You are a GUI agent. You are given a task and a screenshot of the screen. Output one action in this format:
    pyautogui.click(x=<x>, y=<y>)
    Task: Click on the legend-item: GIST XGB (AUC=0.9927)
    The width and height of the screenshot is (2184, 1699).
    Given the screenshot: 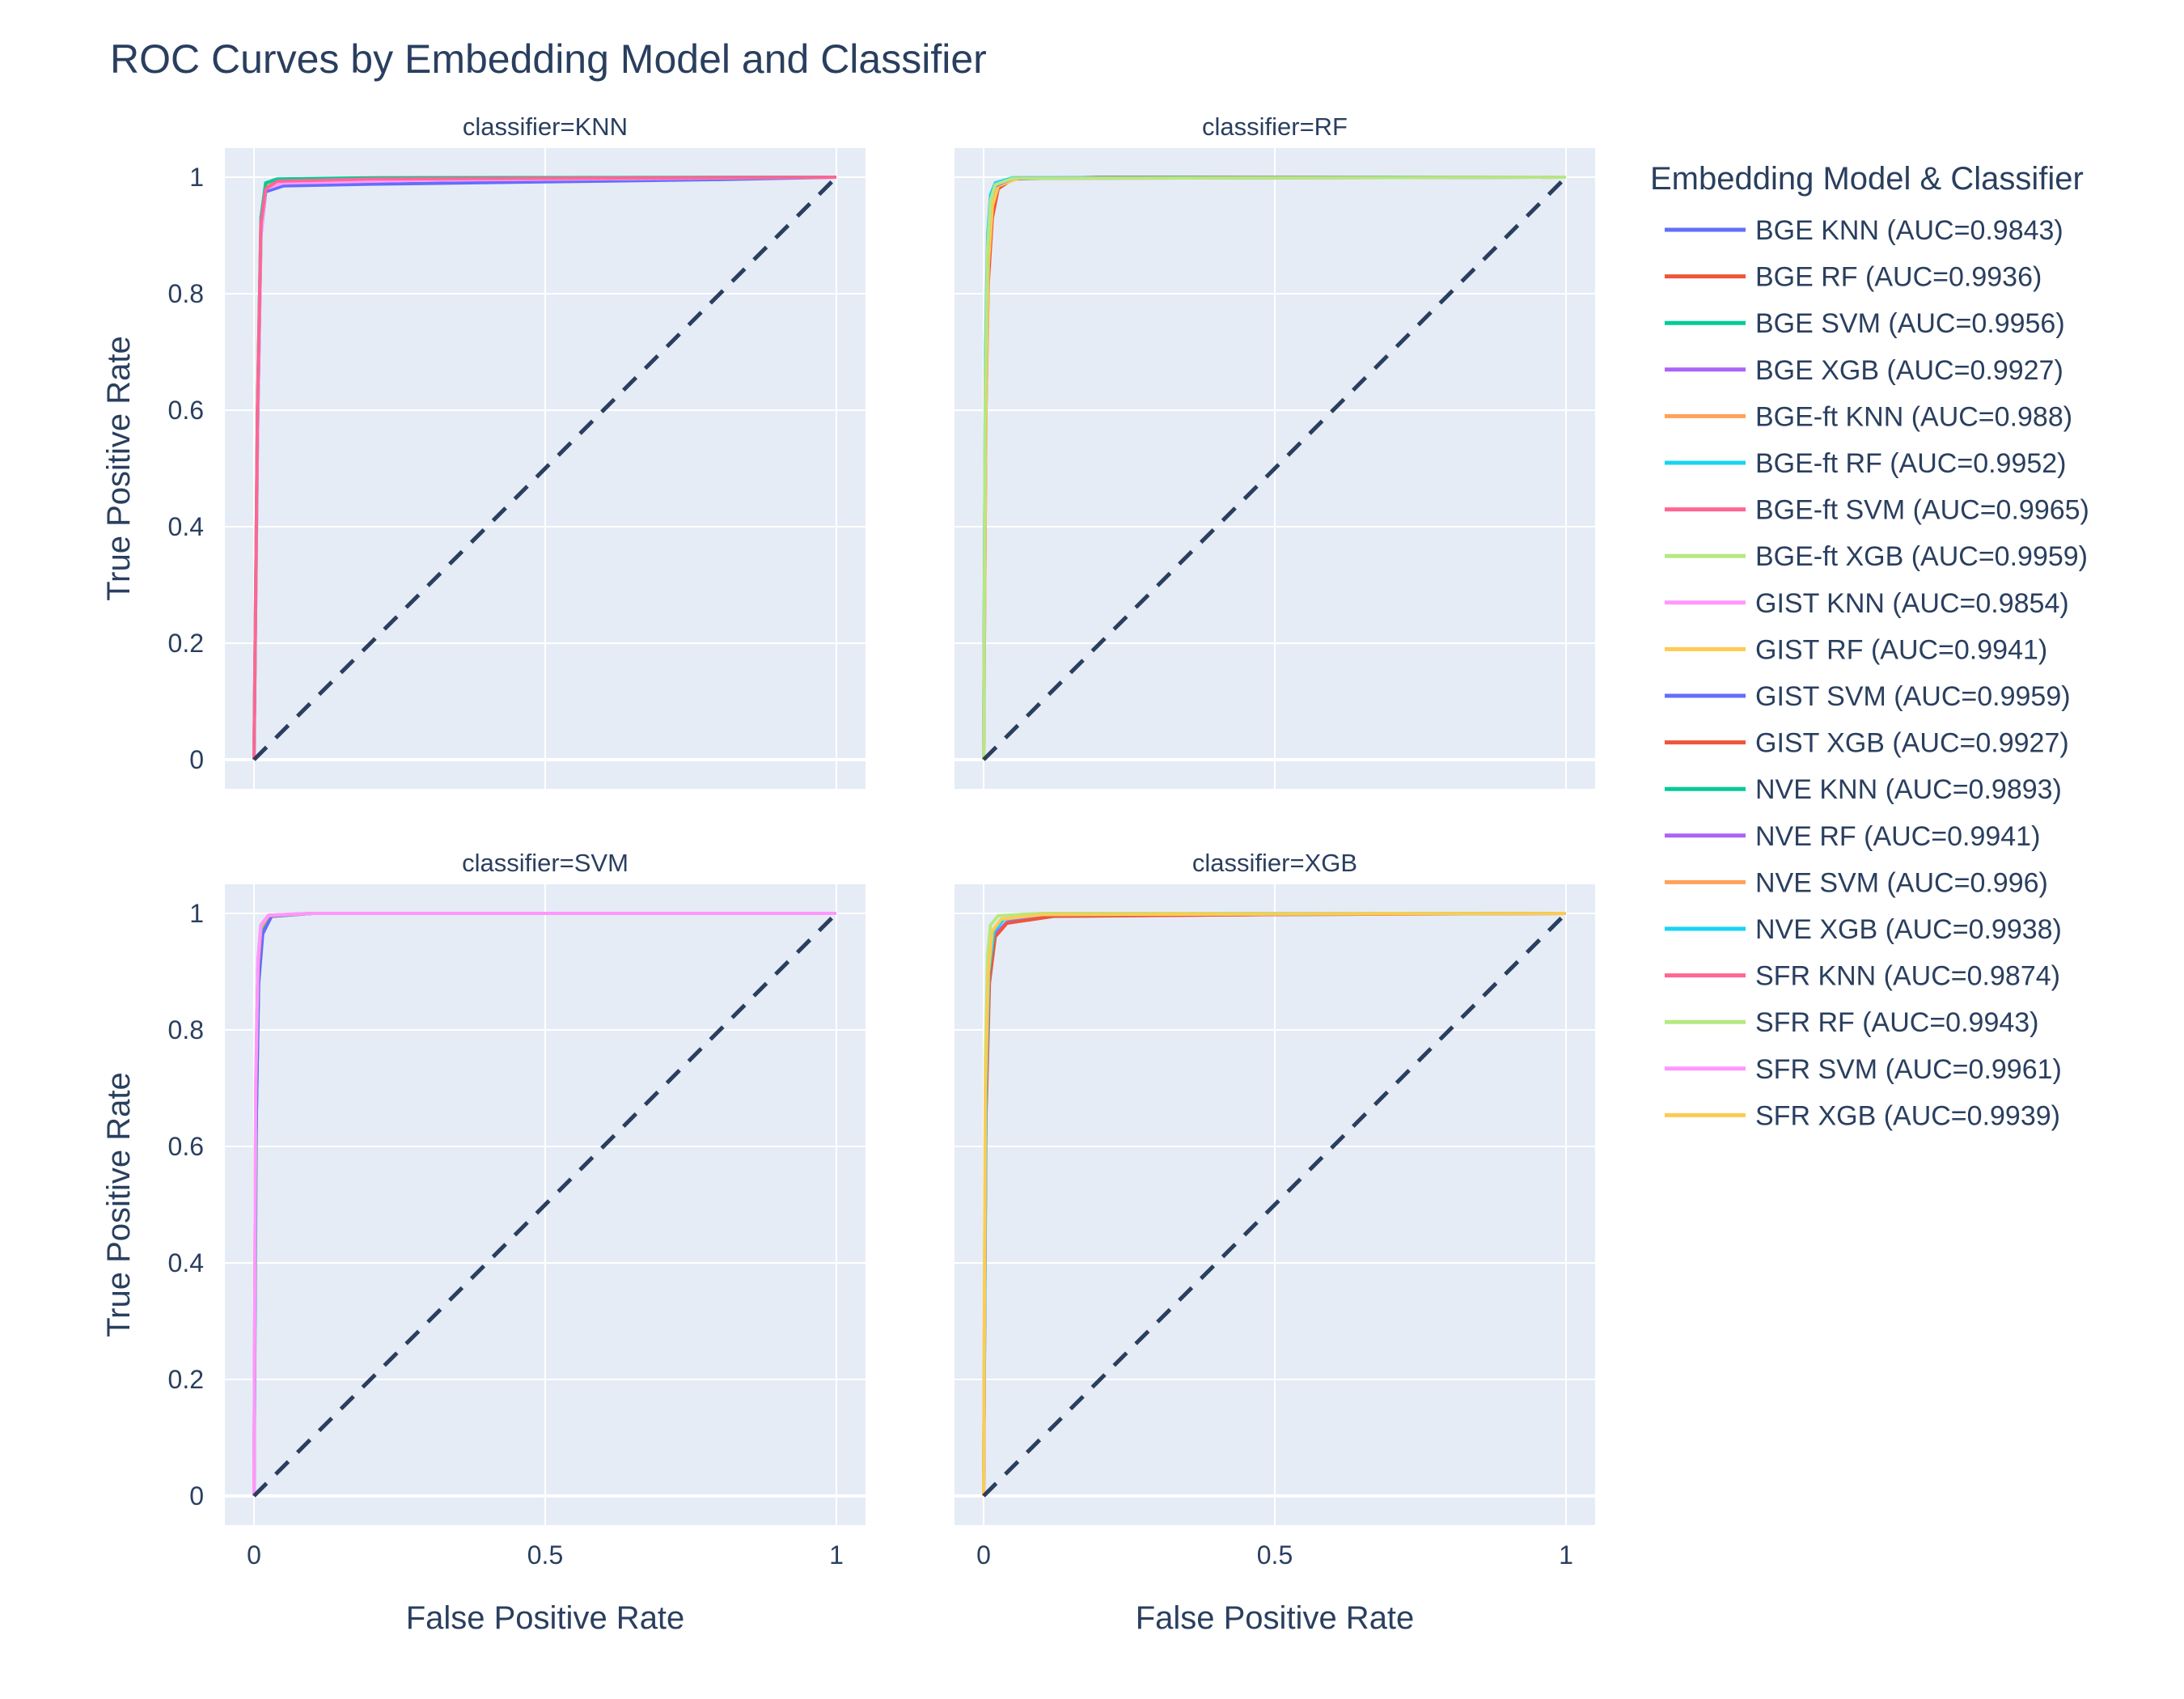 What is the action you would take?
    pyautogui.click(x=1867, y=743)
    